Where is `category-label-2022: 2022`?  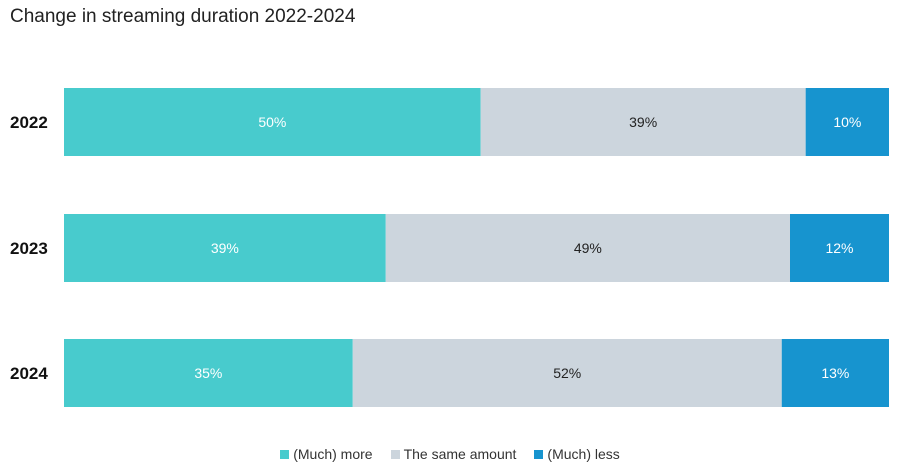
category-label-2022: 2022 is located at coordinates (29, 122).